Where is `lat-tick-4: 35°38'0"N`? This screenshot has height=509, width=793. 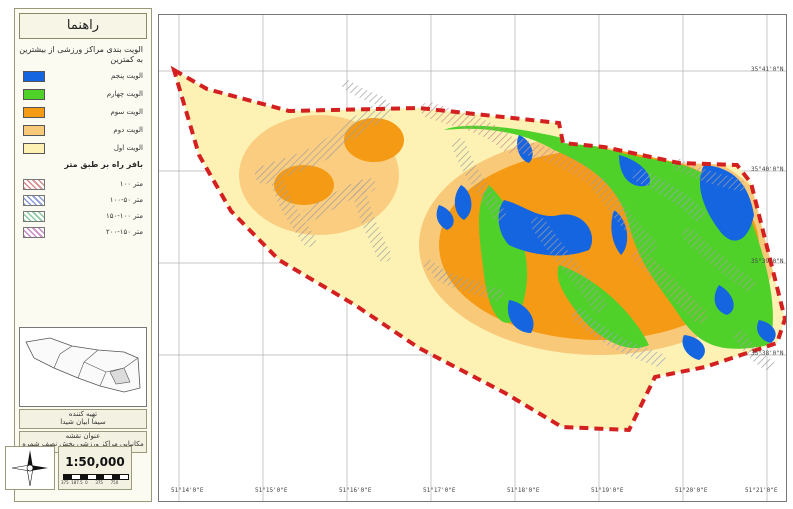 lat-tick-4: 35°38'0"N is located at coordinates (767, 353).